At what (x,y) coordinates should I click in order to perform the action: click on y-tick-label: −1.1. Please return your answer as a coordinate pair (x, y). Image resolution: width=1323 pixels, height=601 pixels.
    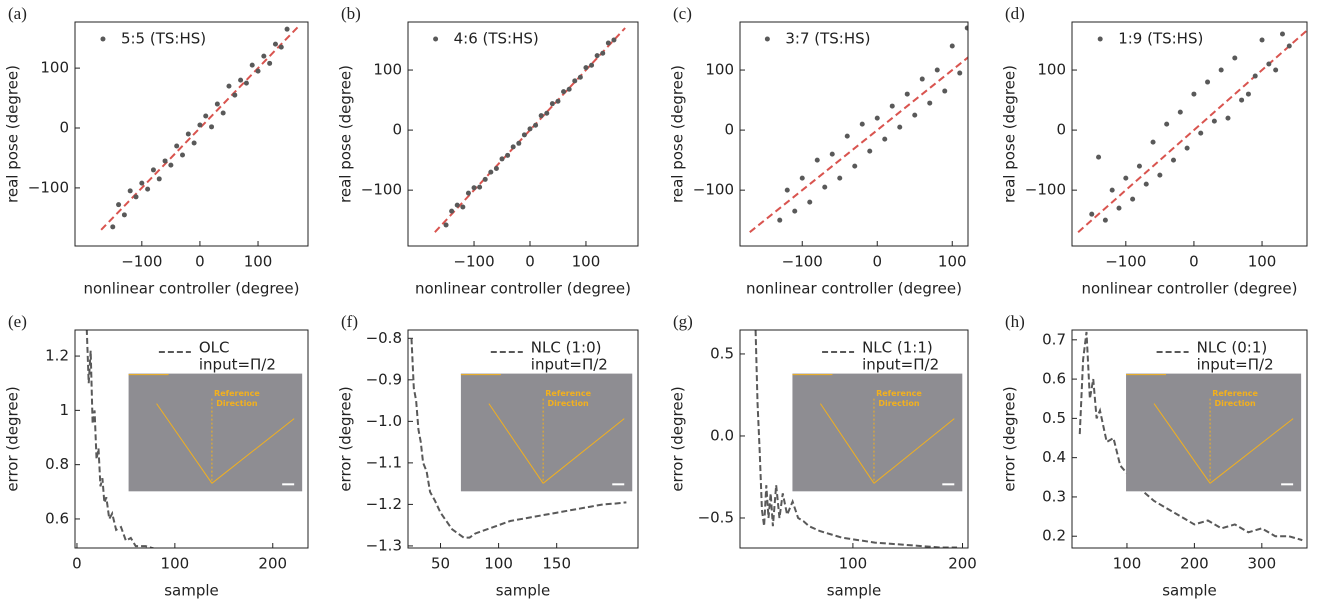
    Looking at the image, I should click on (384, 462).